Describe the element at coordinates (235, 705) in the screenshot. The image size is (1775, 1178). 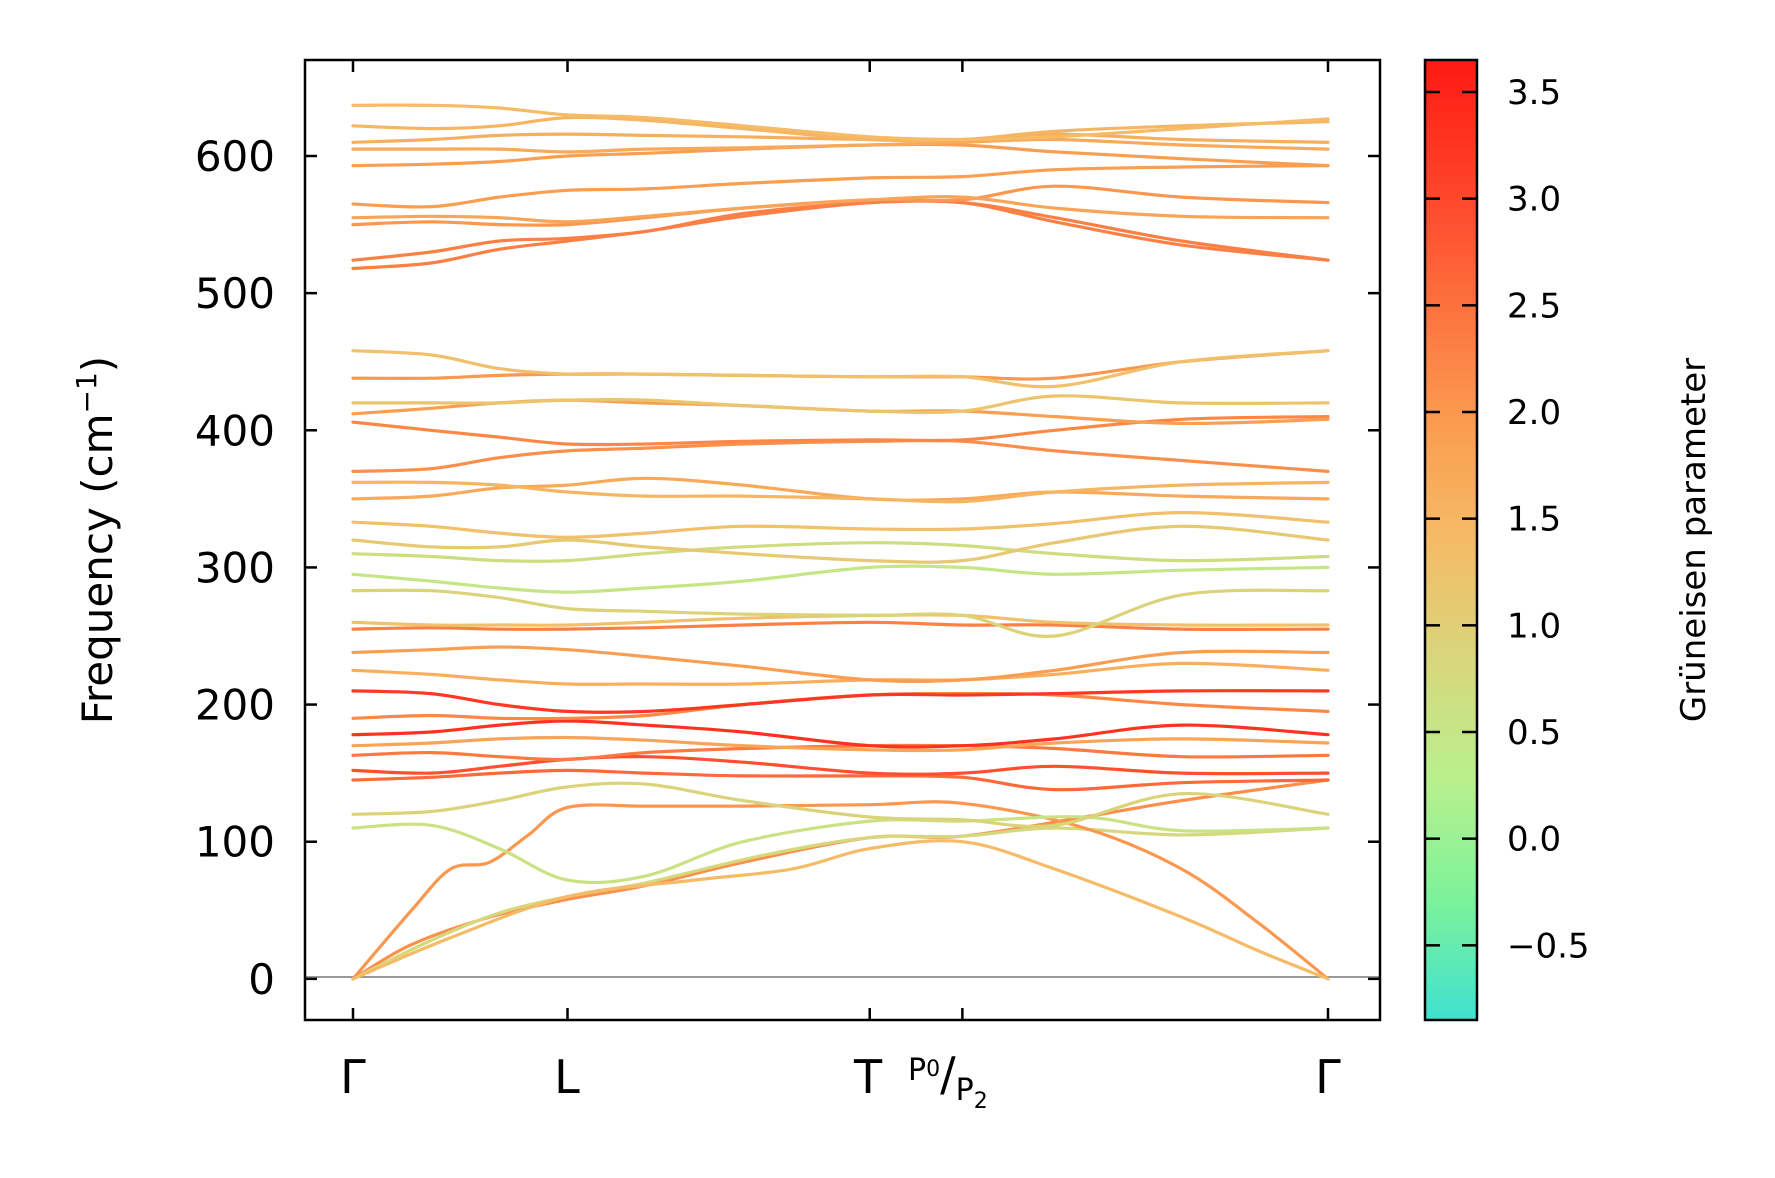
I see `y-tick-label-200: 200` at that location.